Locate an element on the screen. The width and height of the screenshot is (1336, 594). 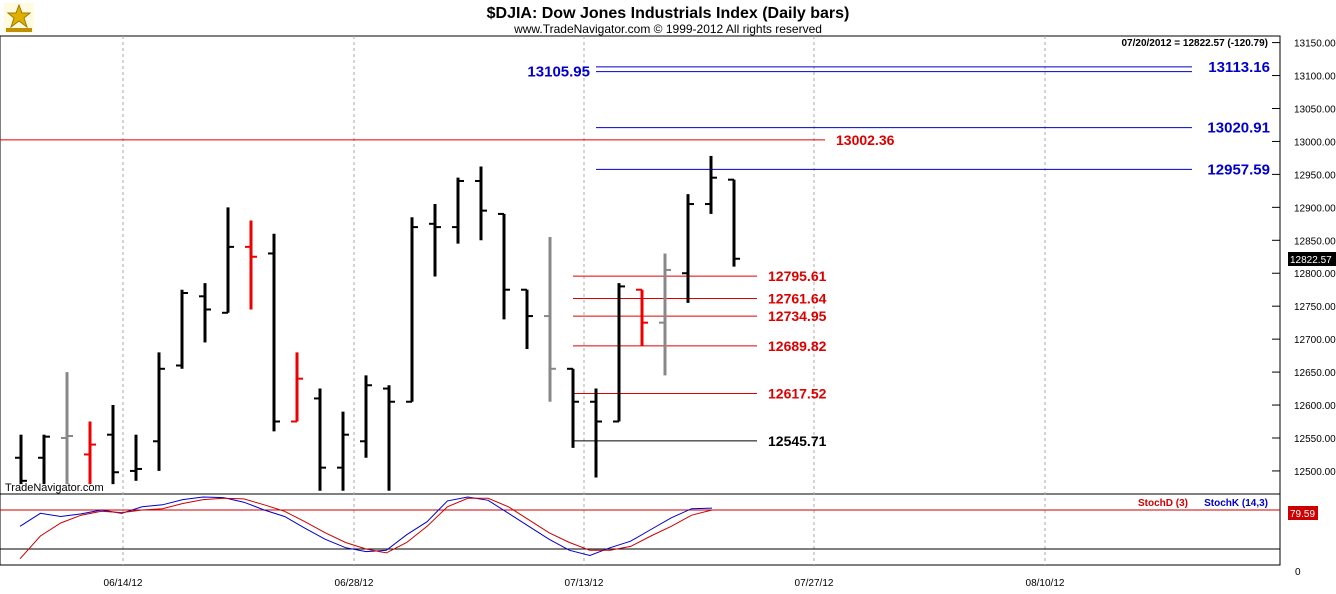
y-tick-label: 13150.00 is located at coordinates (1315, 44).